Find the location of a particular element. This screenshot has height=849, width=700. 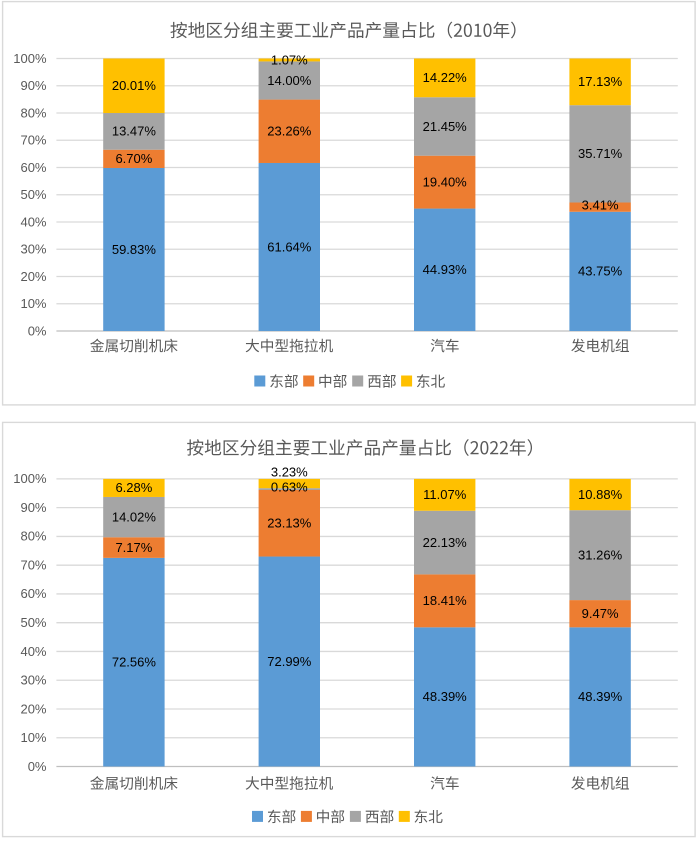

svg-text: 20.01% is located at coordinates (134, 85).